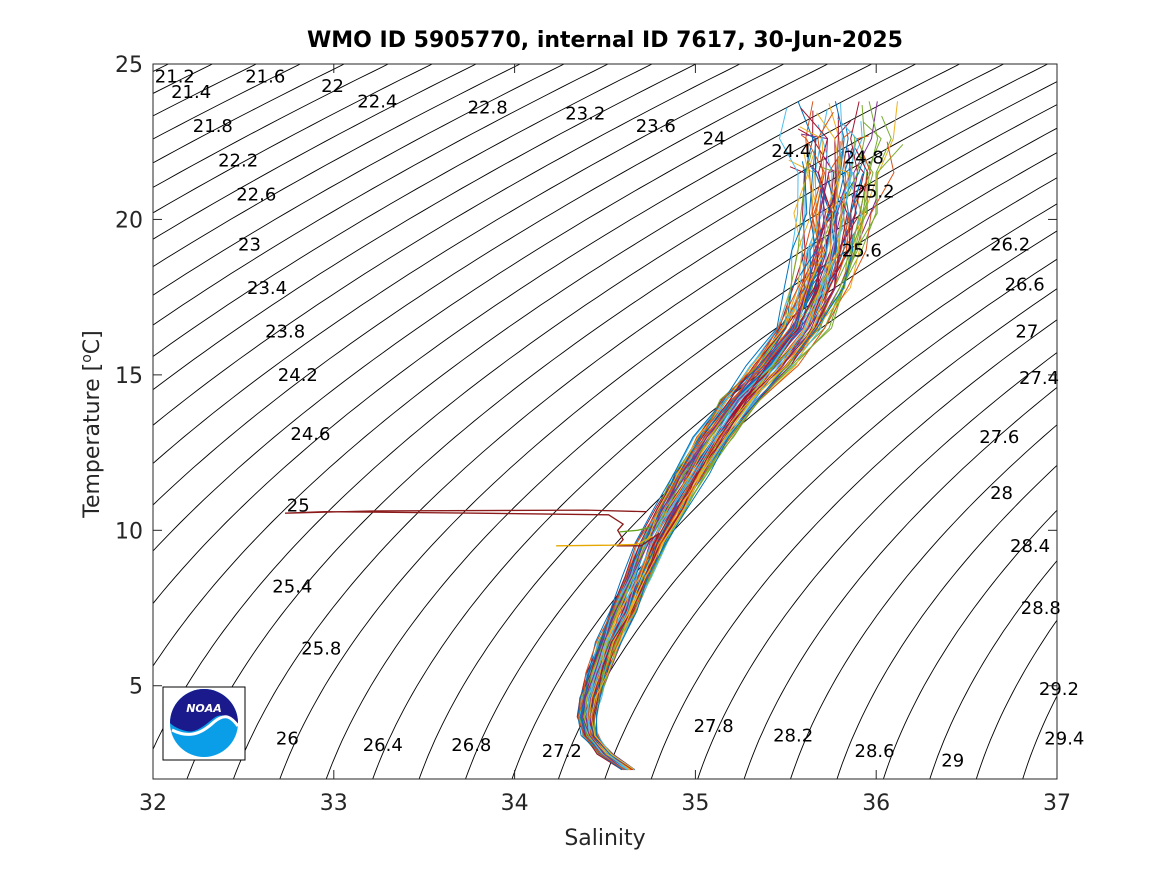 This screenshot has width=1167, height=875. Describe the element at coordinates (1059, 689) in the screenshot. I see `contour-label: 29.2` at that location.